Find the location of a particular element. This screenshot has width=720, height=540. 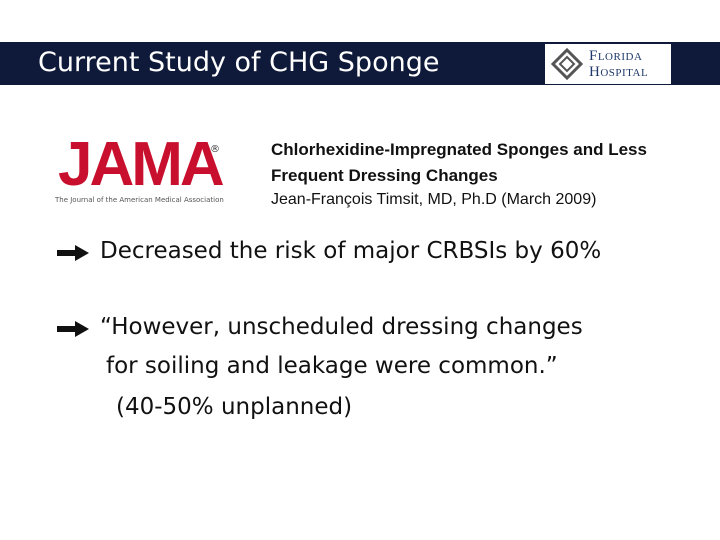

registered-mark: ® is located at coordinates (215, 149).